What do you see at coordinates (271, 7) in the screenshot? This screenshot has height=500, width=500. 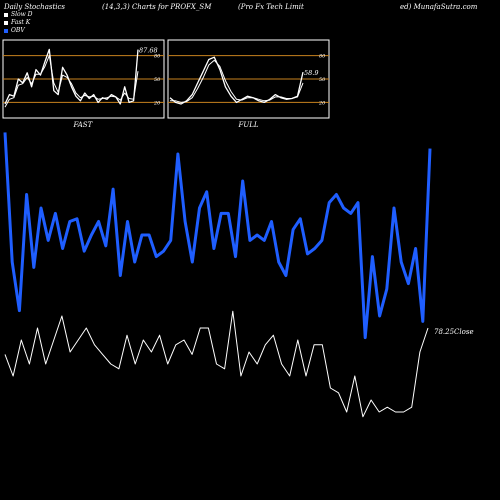 I see `header-company: (Pro Fx Tech Limit` at bounding box center [271, 7].